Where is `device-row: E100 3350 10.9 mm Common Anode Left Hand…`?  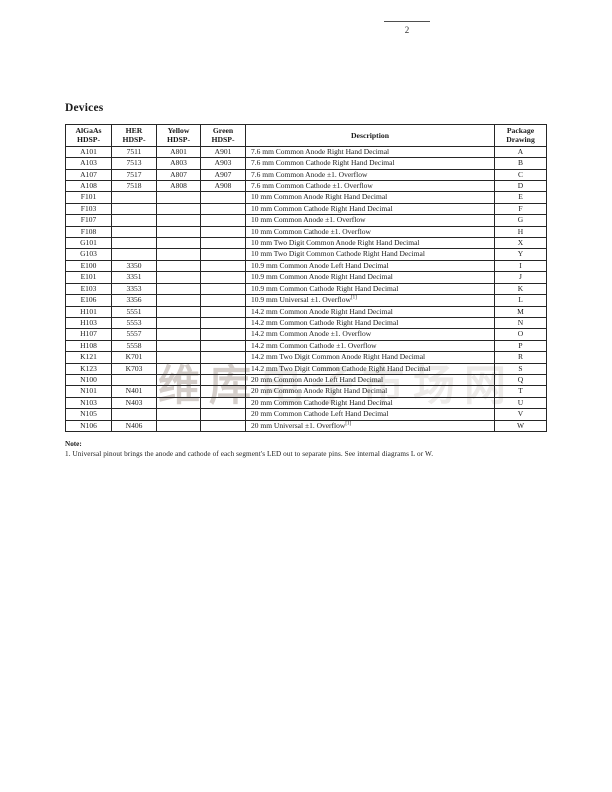 device-row: E100 3350 10.9 mm Common Anode Left Hand… is located at coordinates (306, 266).